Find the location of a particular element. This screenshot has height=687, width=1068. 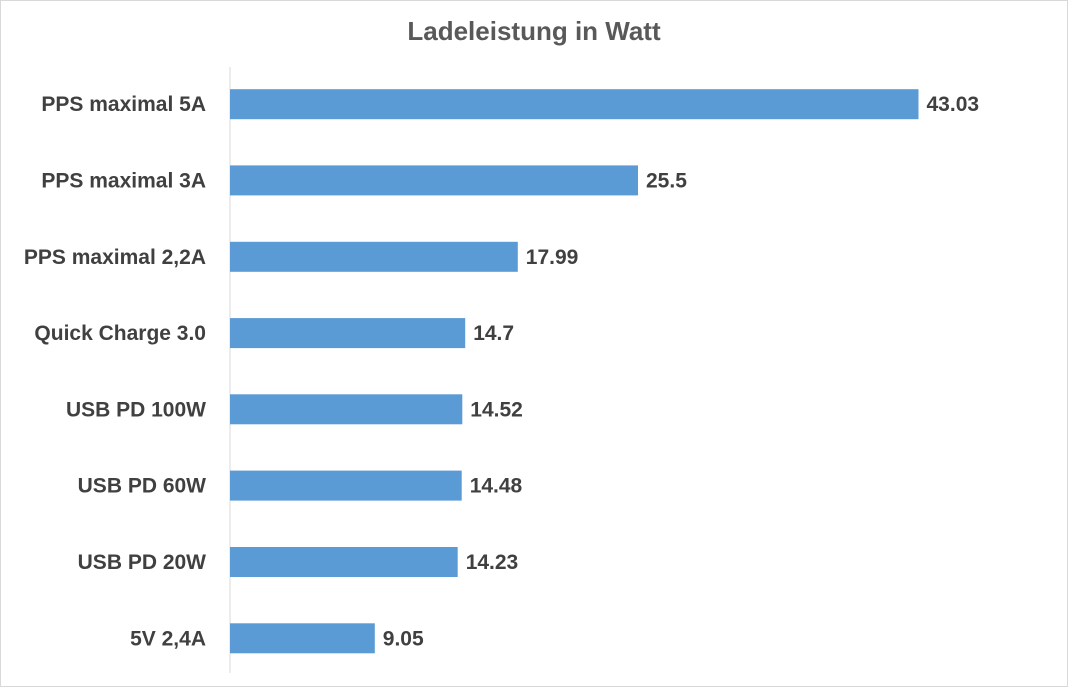

category-label: 5V 2,4A is located at coordinates (168, 638).